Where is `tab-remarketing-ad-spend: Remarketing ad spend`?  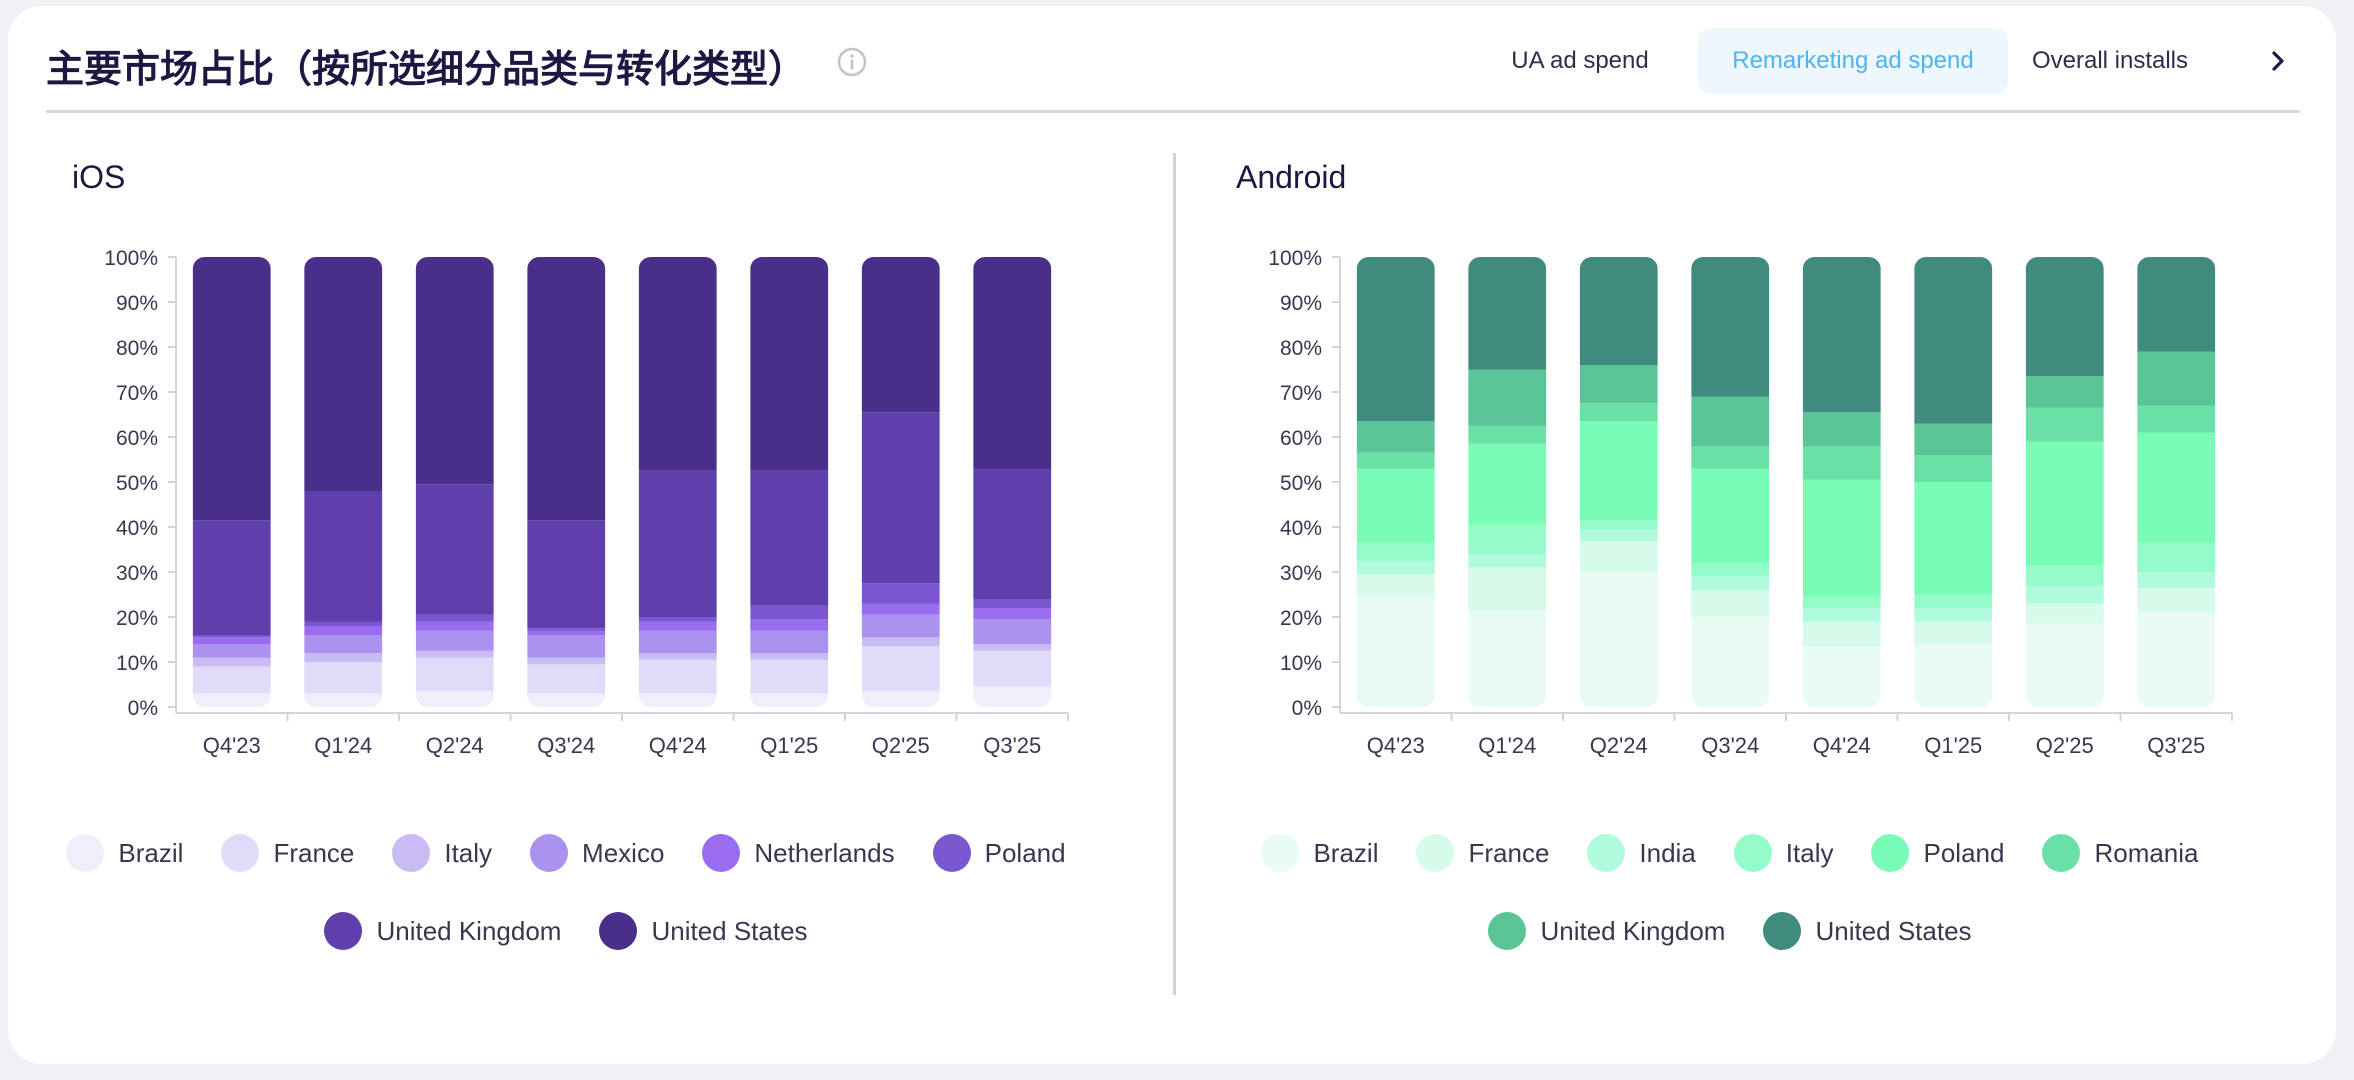
tab-remarketing-ad-spend: Remarketing ad spend is located at coordinates (1853, 61).